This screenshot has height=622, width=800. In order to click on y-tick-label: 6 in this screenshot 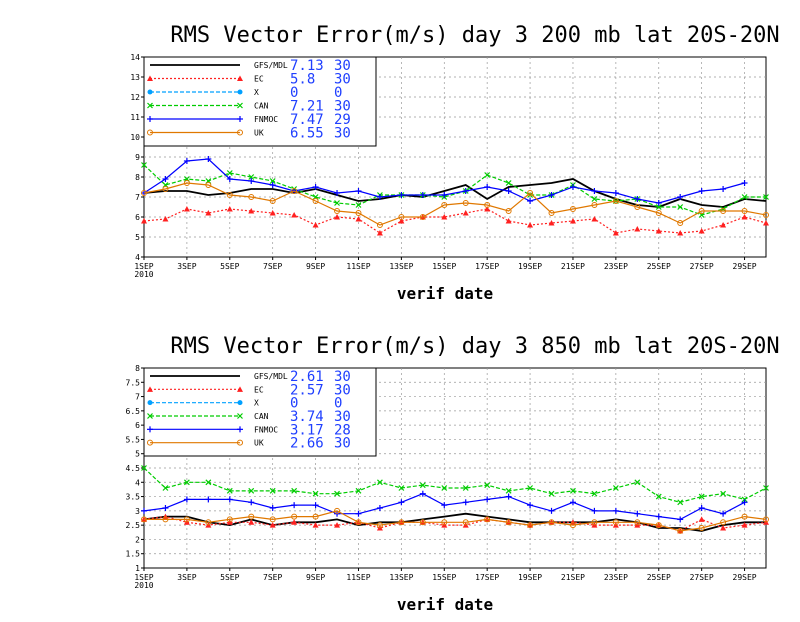, I will do `click(137, 217)`.